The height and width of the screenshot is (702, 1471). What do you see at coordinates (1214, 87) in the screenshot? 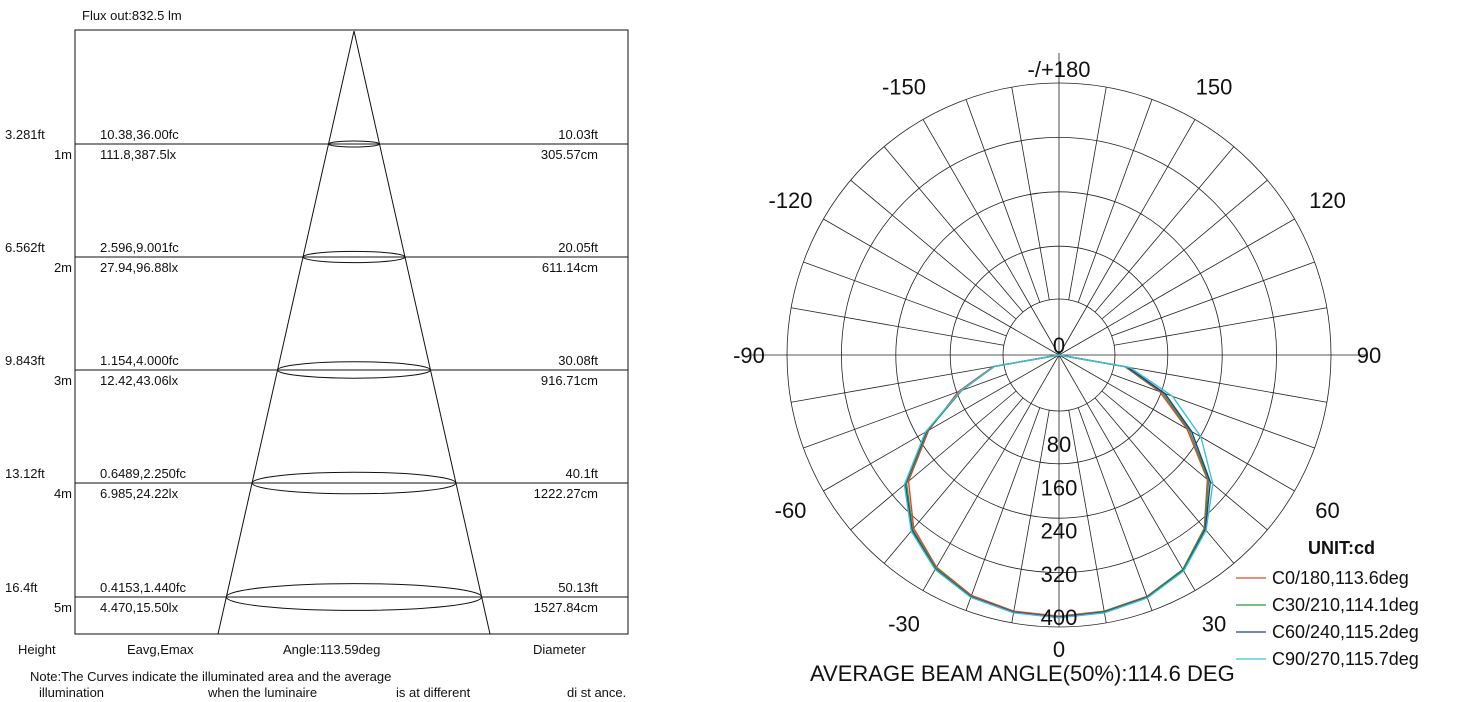
I see `angle-label: 150` at bounding box center [1214, 87].